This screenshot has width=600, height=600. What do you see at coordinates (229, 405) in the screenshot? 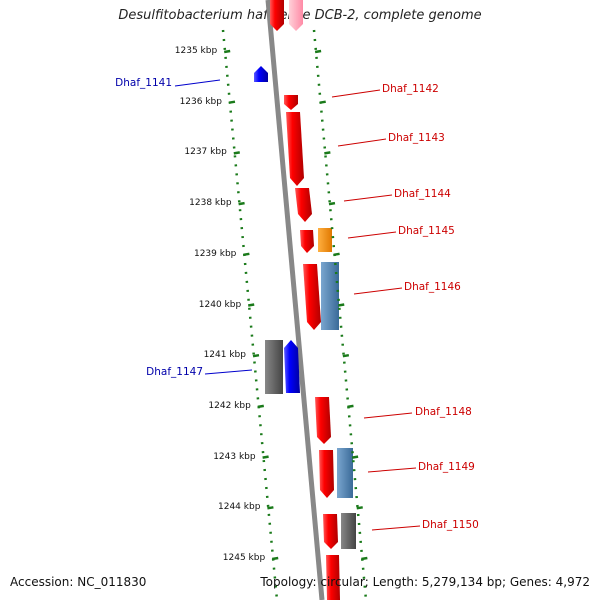
I see `kbp-tick-label: 1242 kbp` at bounding box center [229, 405].